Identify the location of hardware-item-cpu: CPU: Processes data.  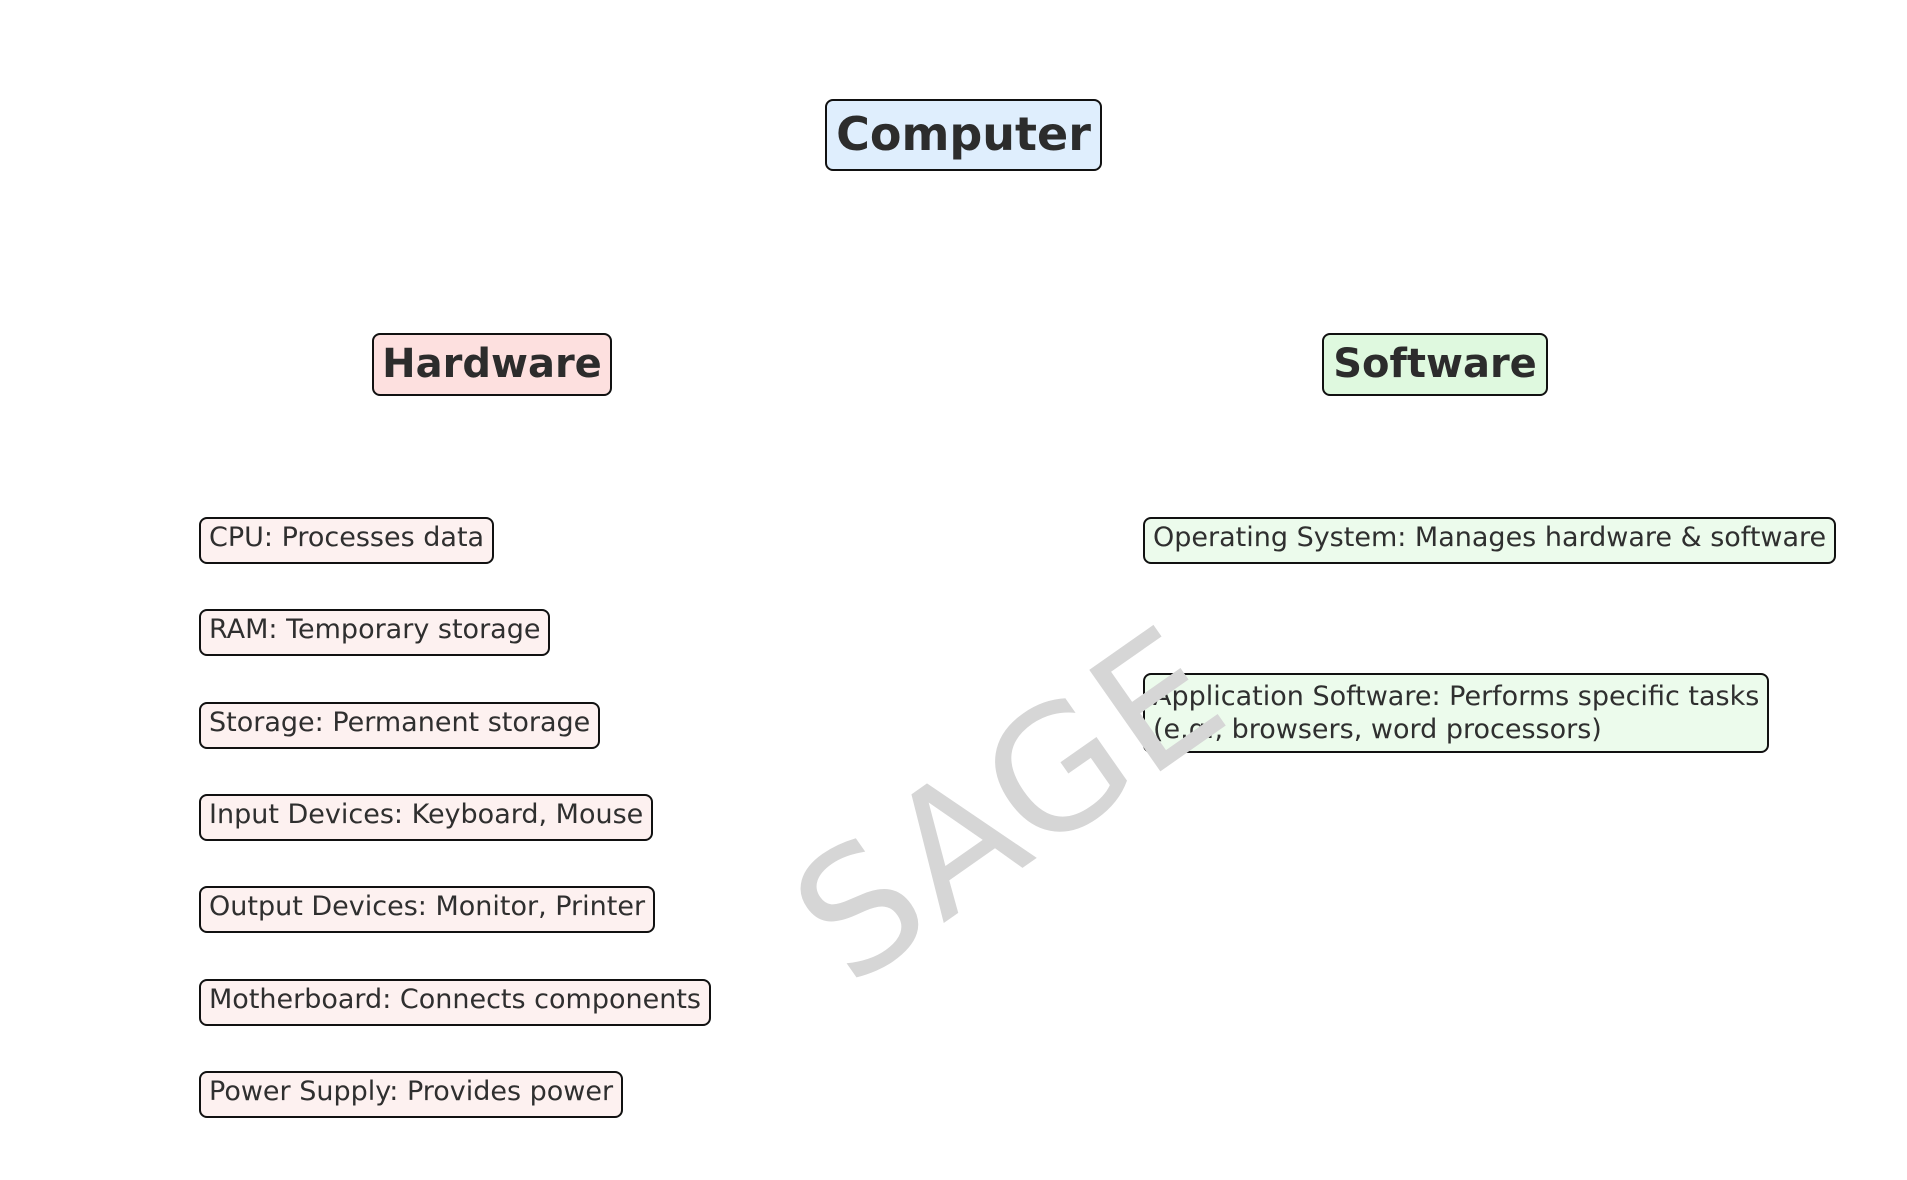
(347, 540).